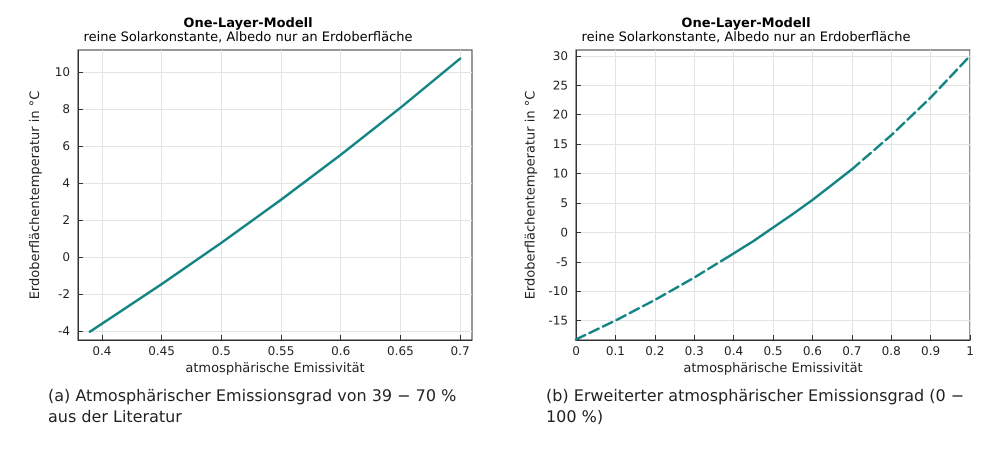 The image size is (994, 459). Describe the element at coordinates (64, 331) in the screenshot. I see `y-tick-label: -4` at that location.